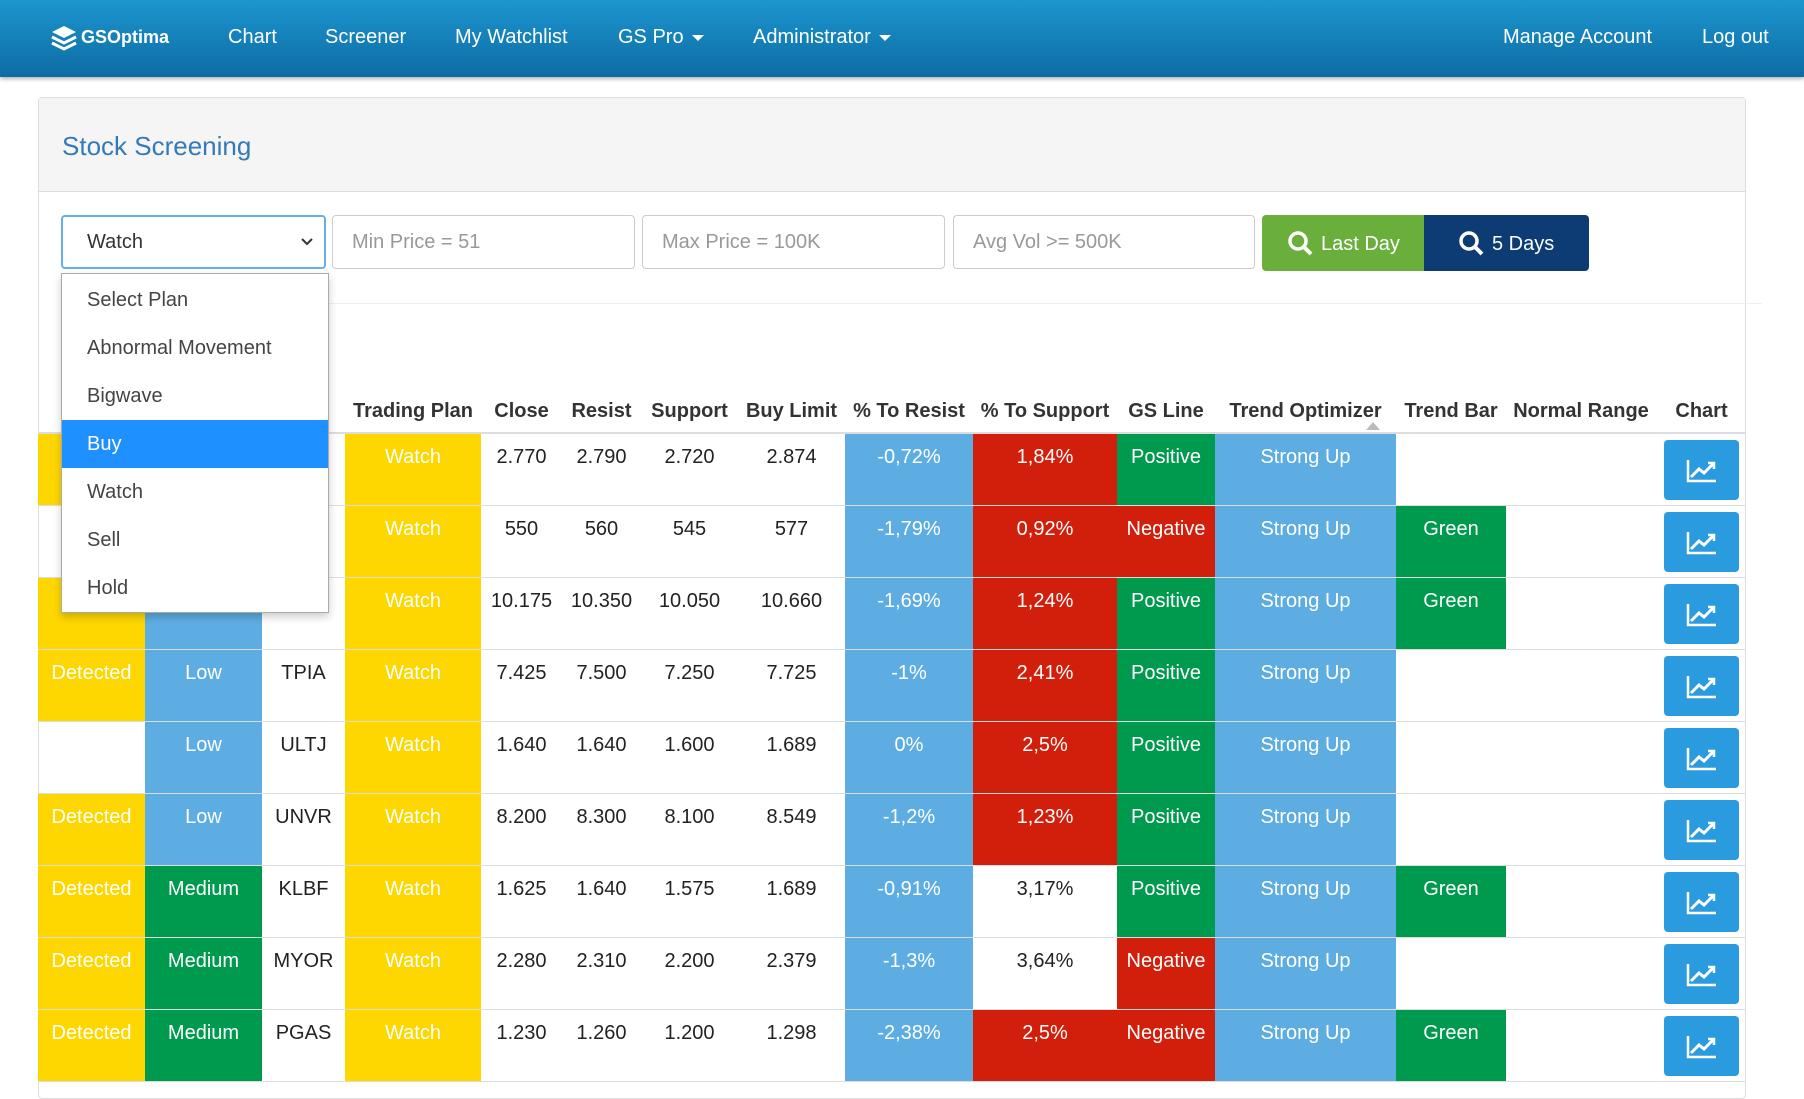 The width and height of the screenshot is (1804, 1099). I want to click on table-cell: -1%, so click(909, 685).